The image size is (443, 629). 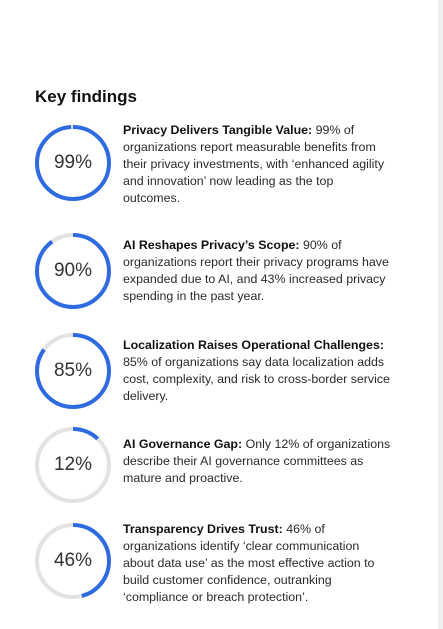 What do you see at coordinates (86, 96) in the screenshot?
I see `section-heading: Key findings` at bounding box center [86, 96].